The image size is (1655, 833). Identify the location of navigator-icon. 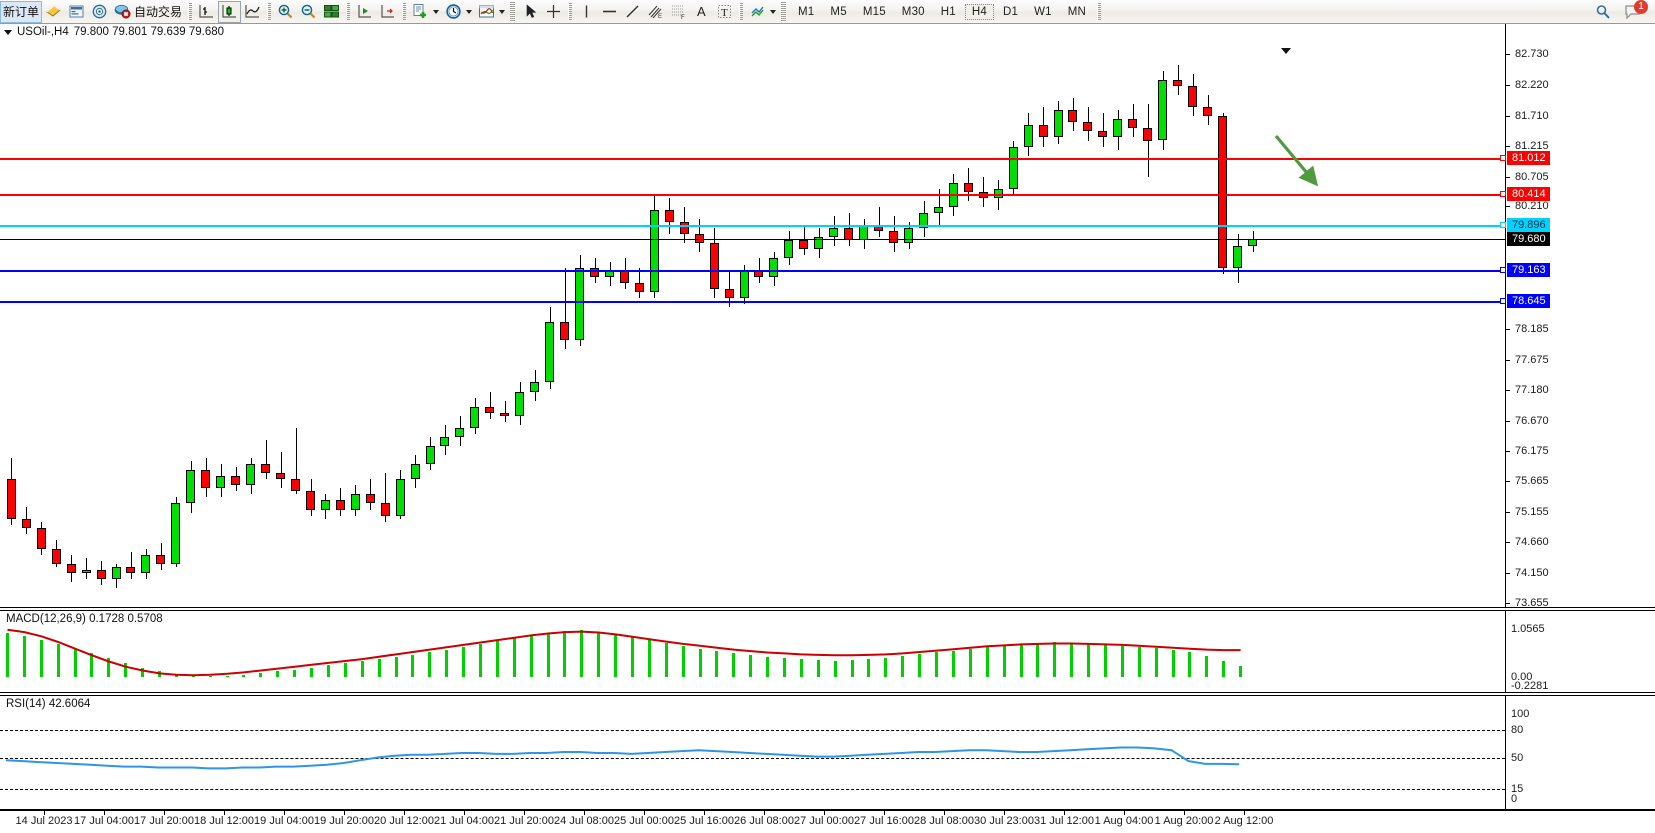
(99, 12).